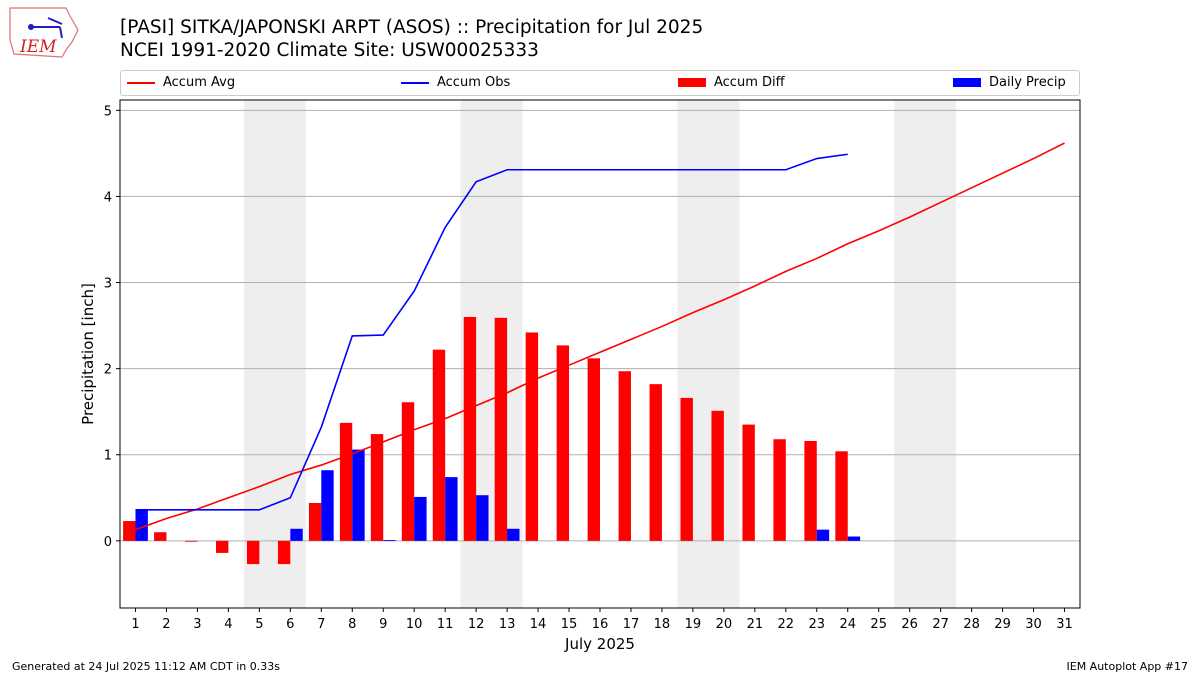 This screenshot has width=1200, height=675. Describe the element at coordinates (108, 197) in the screenshot. I see `y-tick-label: 4` at that location.